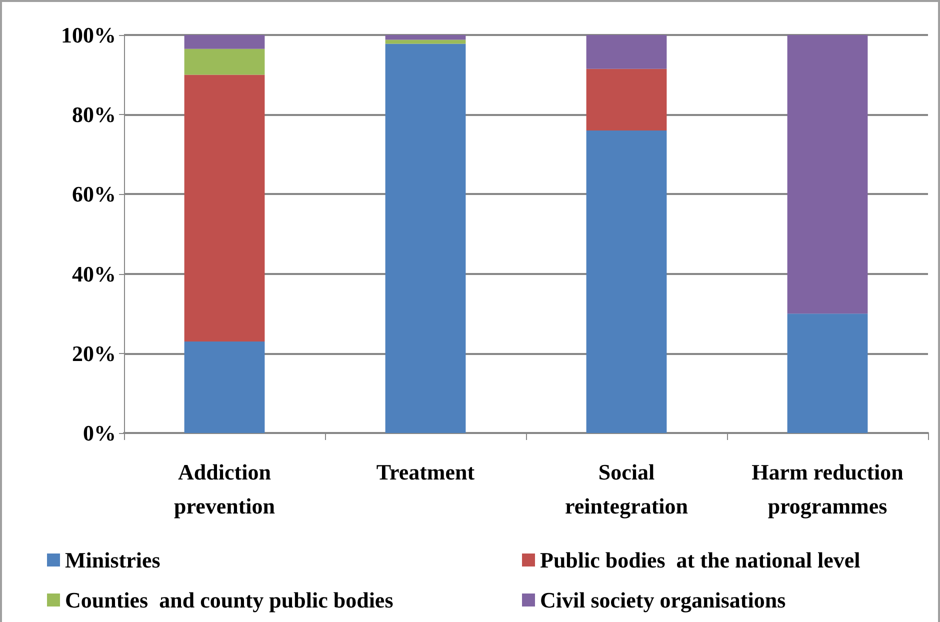 The height and width of the screenshot is (622, 940). What do you see at coordinates (225, 489) in the screenshot?
I see `x-tick-label: Addiction prevention` at bounding box center [225, 489].